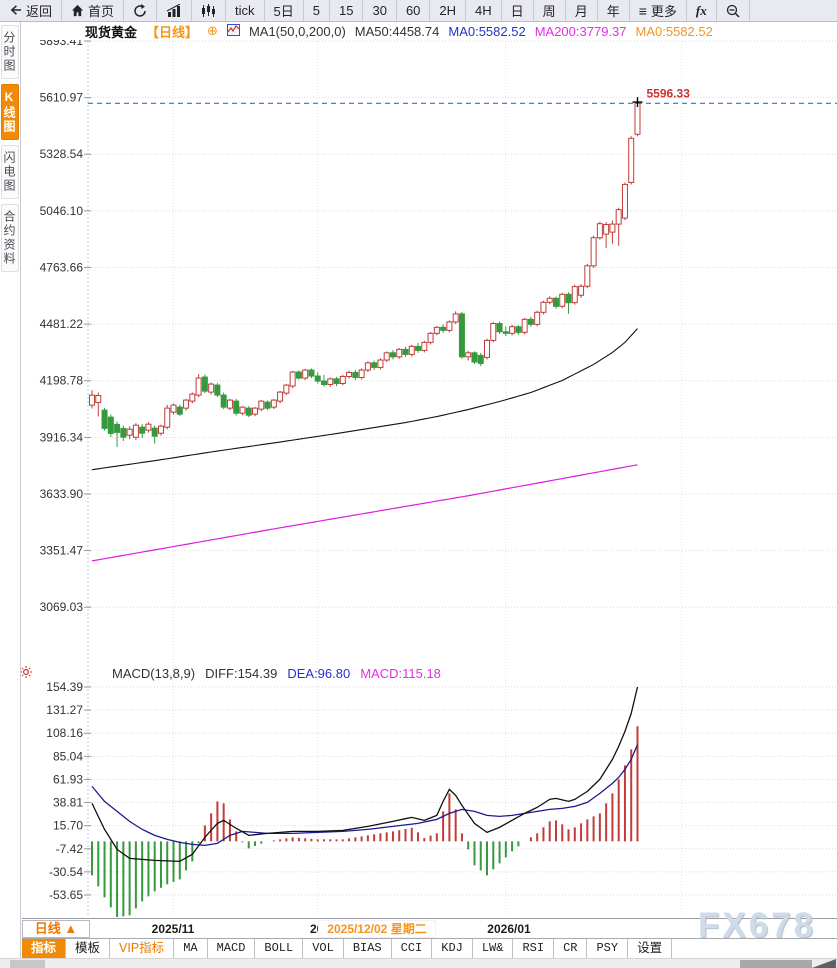  I want to click on left-sidebar: 分时图 K线图 闪电图 合约资料, so click(10, 490).